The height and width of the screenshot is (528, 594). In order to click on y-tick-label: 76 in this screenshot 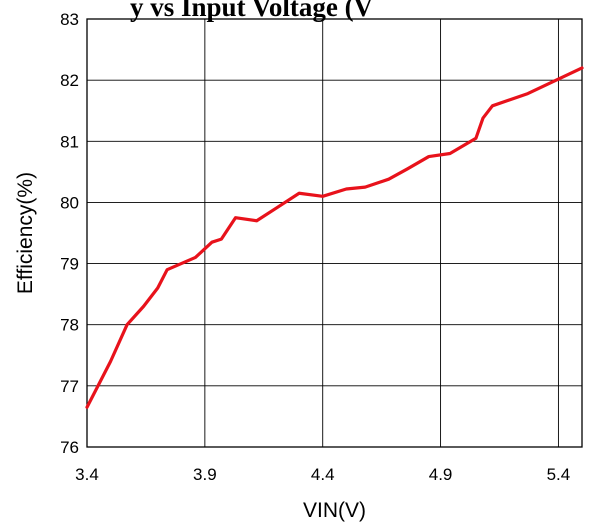, I will do `click(69, 447)`.